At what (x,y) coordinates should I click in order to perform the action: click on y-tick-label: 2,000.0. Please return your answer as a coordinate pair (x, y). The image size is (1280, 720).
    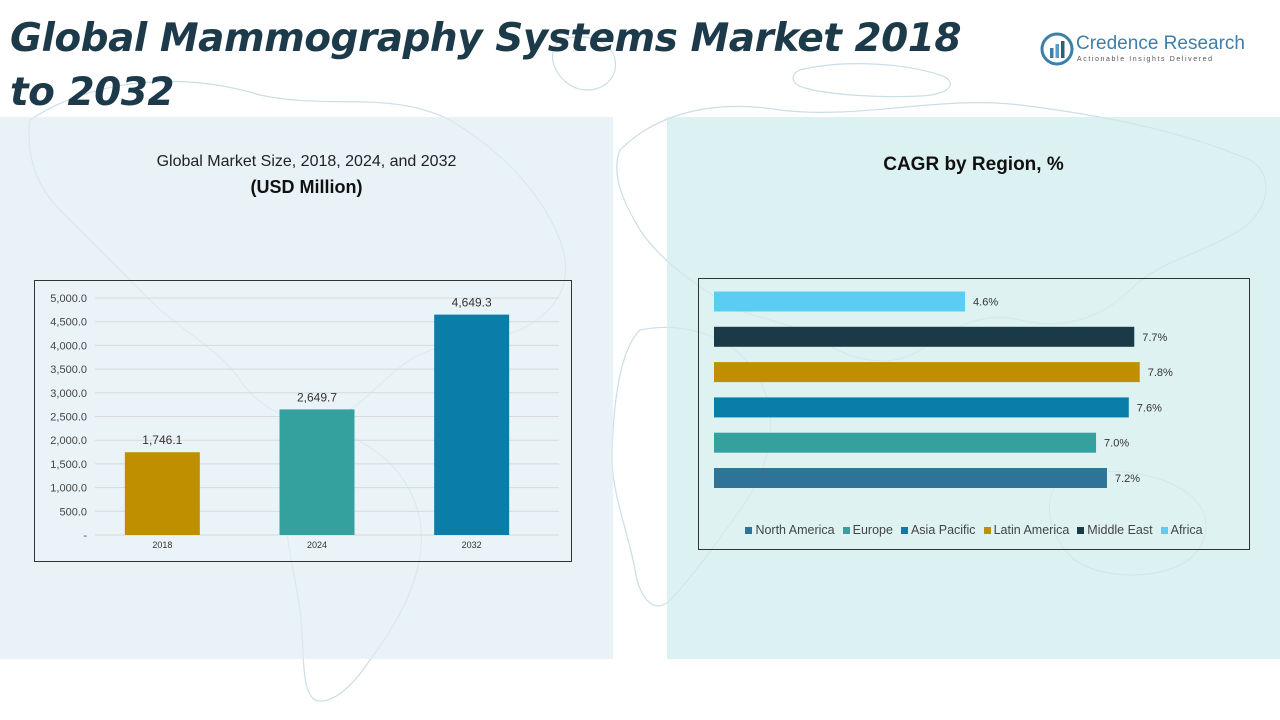
    Looking at the image, I should click on (68, 441).